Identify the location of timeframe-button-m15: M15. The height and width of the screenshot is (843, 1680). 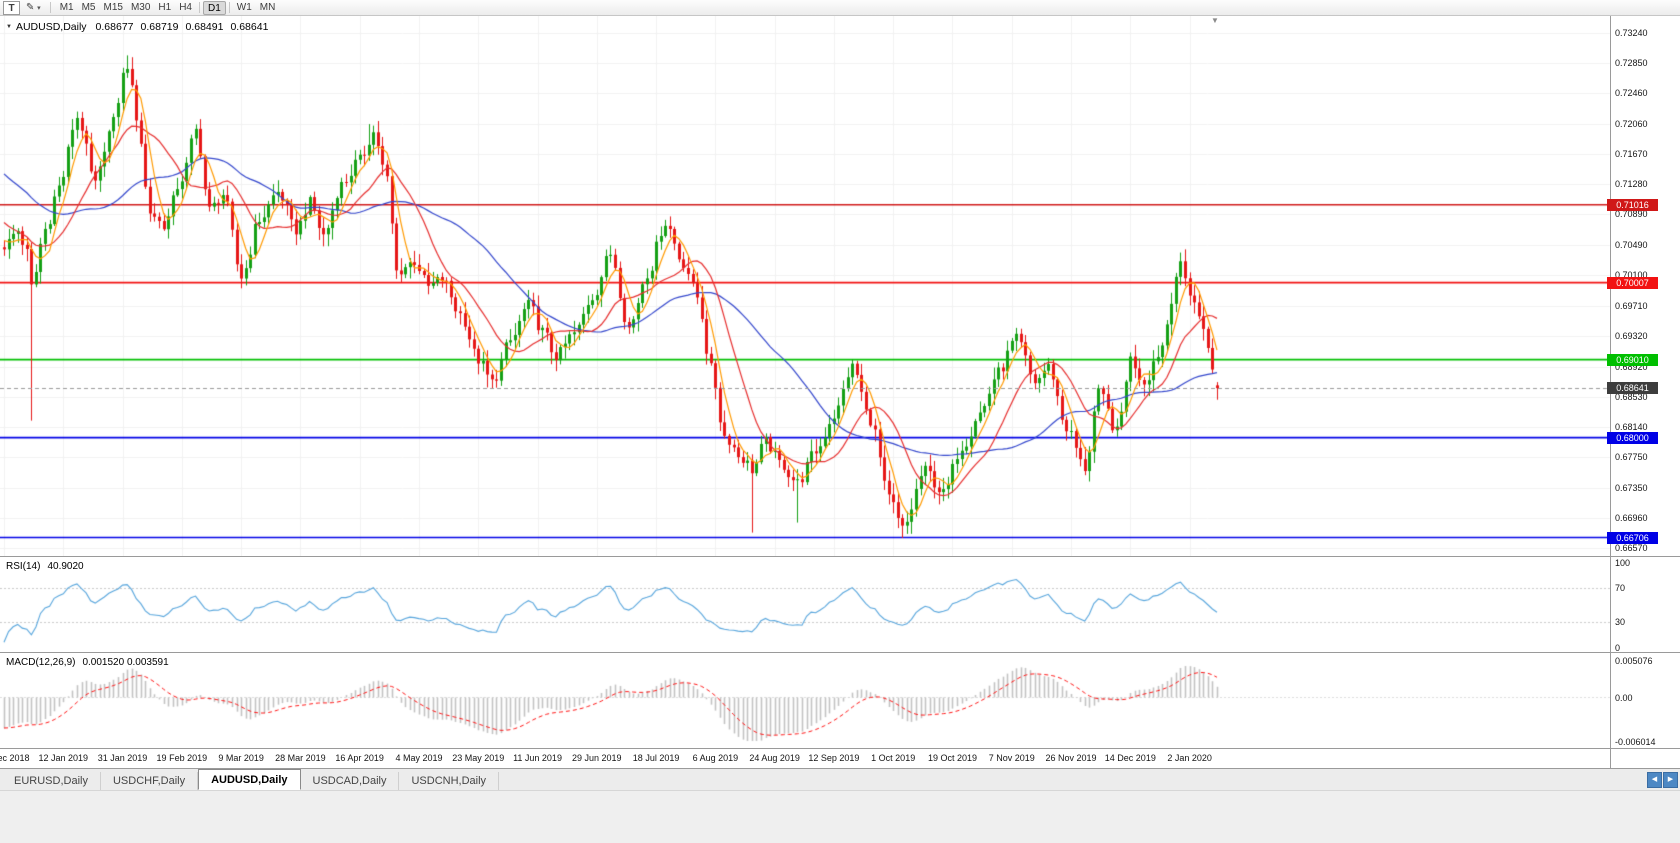
(113, 8).